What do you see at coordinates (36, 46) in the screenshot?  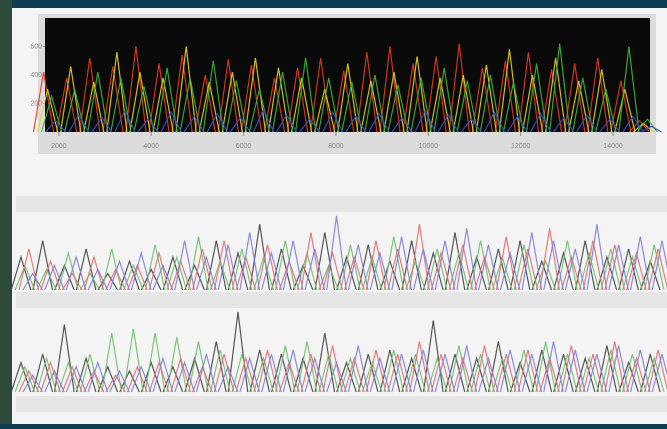 I see `y-tick-label: 600` at bounding box center [36, 46].